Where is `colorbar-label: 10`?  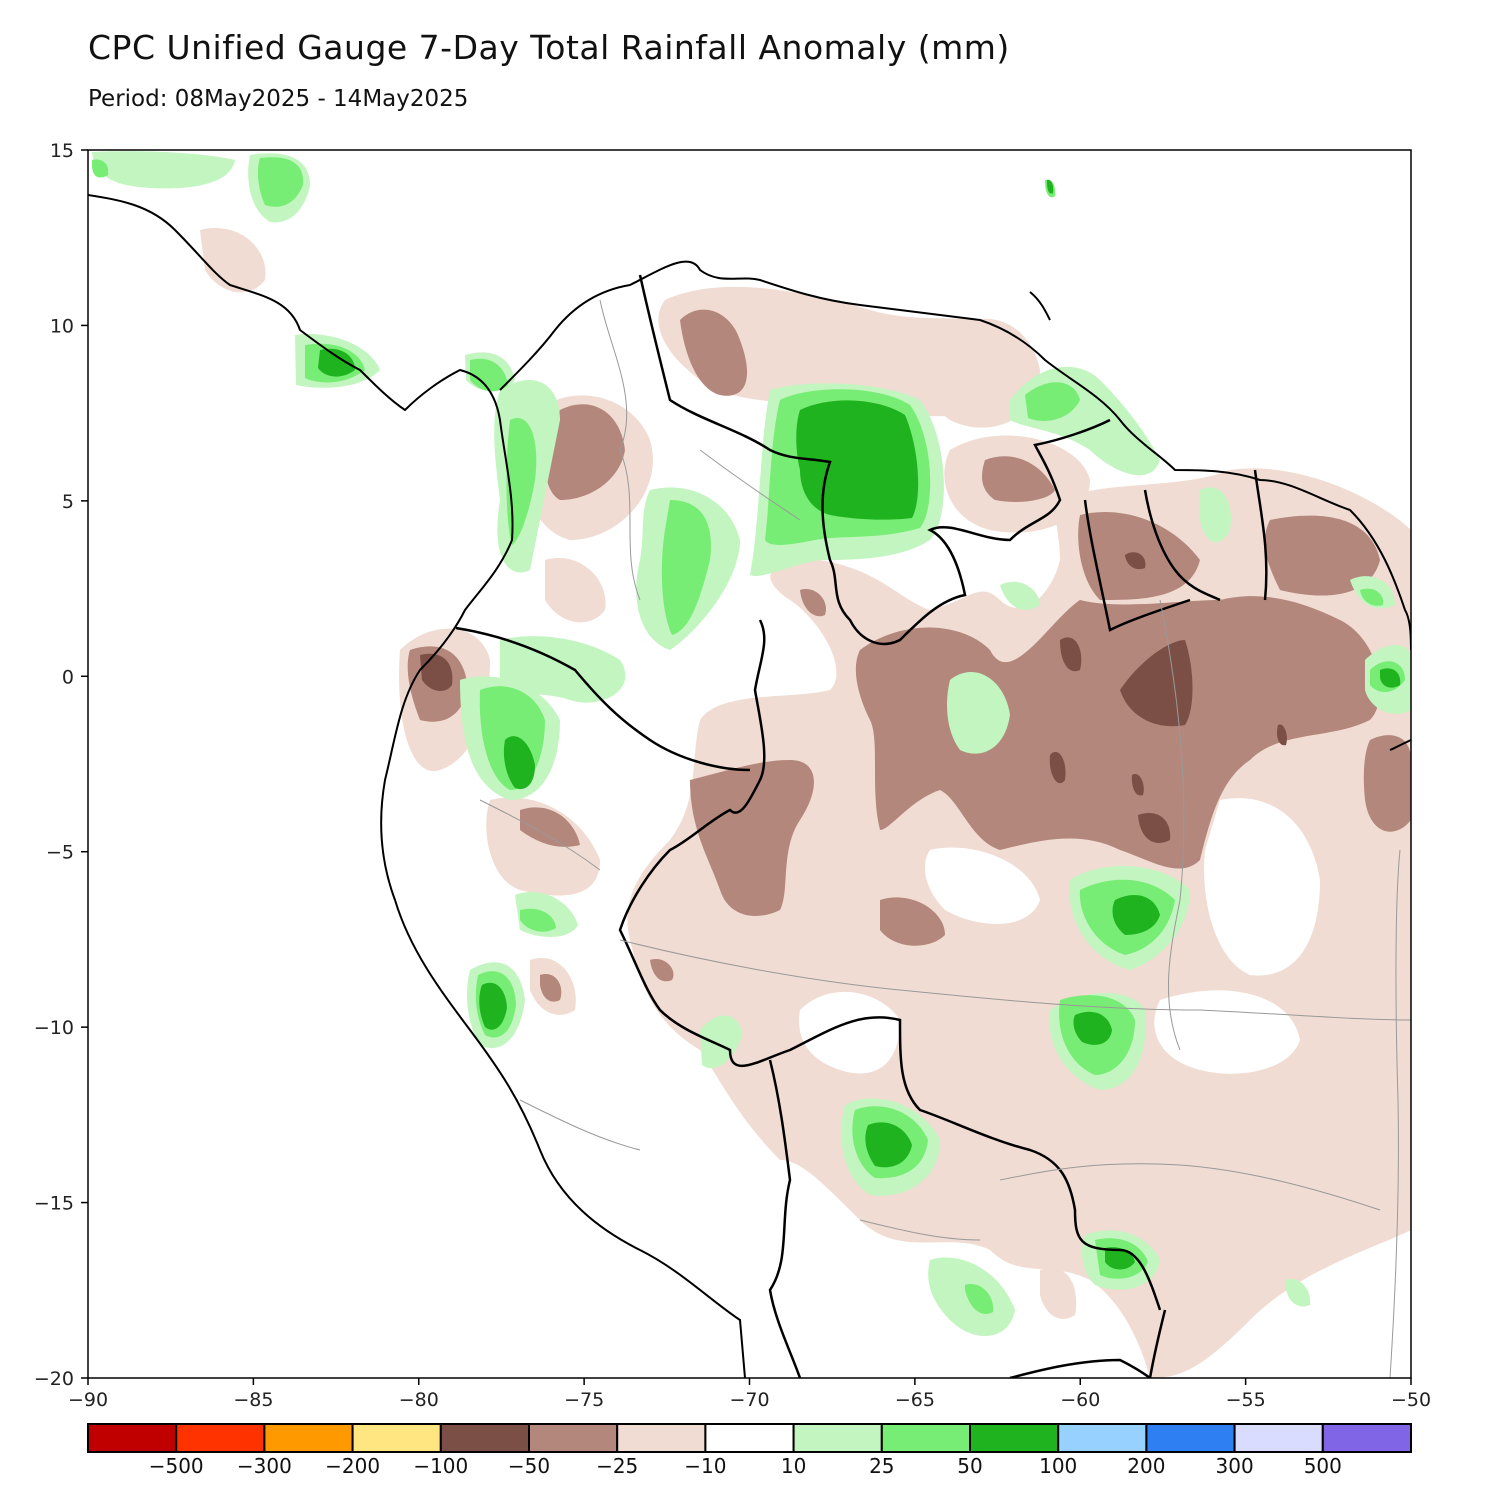 colorbar-label: 10 is located at coordinates (793, 1466).